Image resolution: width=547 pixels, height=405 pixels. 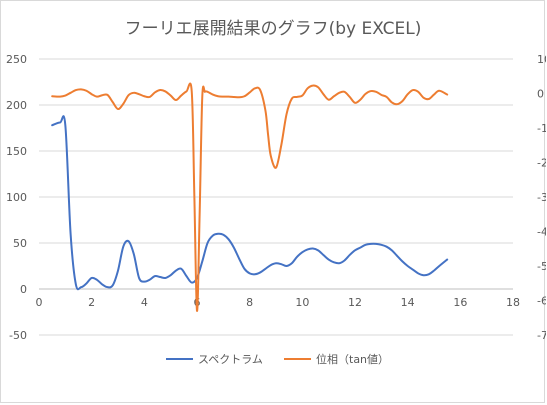 What do you see at coordinates (39, 302) in the screenshot?
I see `x-tick-label: 0` at bounding box center [39, 302].